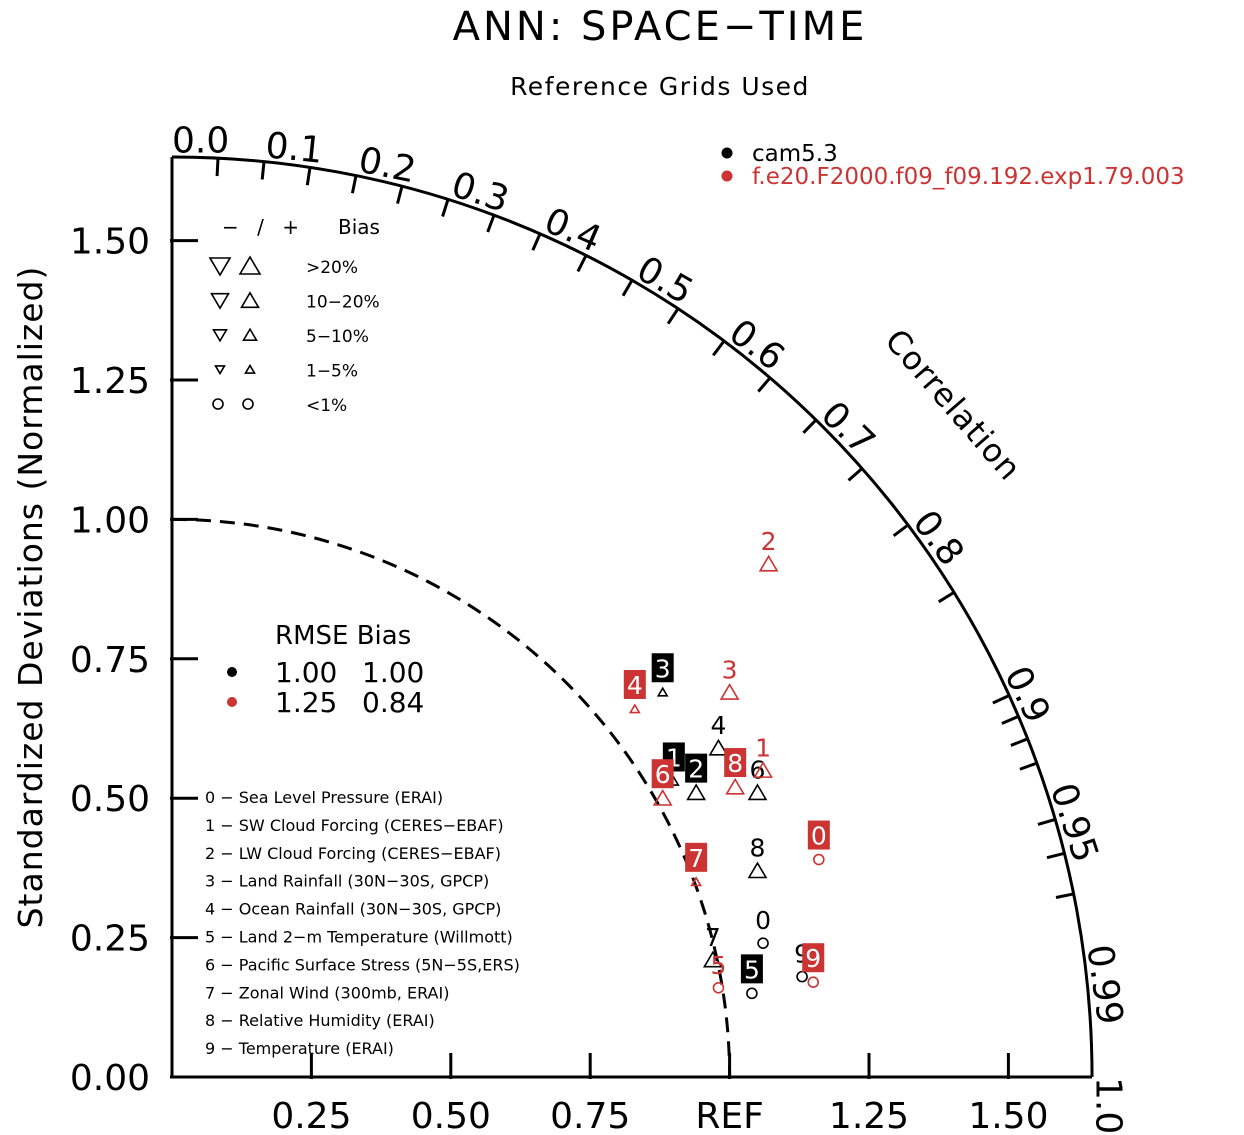  What do you see at coordinates (729, 1115) in the screenshot?
I see `x-tick-label: REF` at bounding box center [729, 1115].